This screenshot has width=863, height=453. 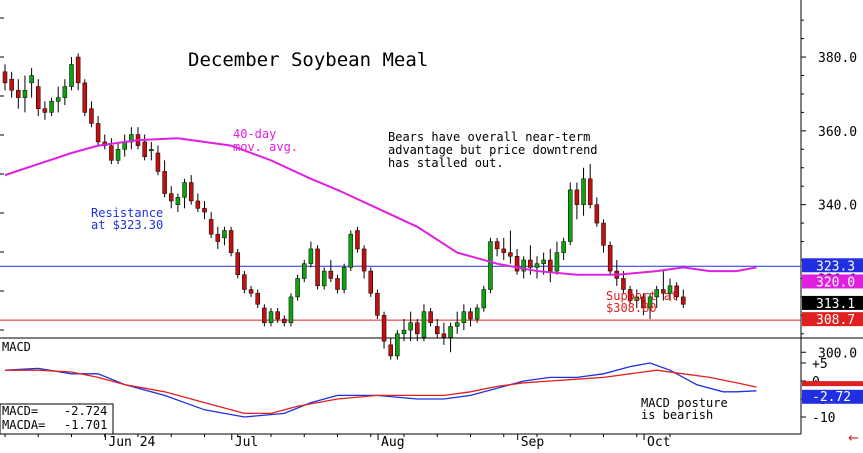 I want to click on macd-line-macd, so click(x=380, y=390).